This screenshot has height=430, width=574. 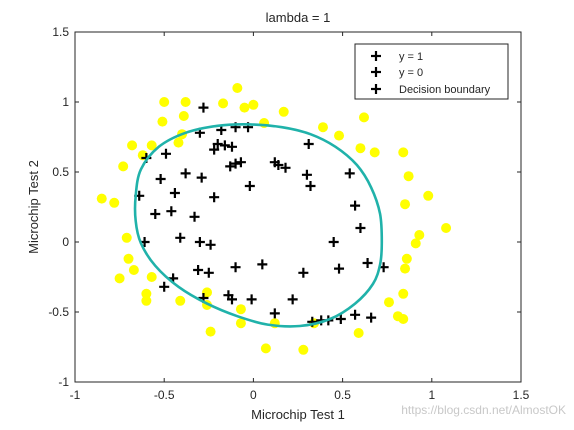 I want to click on x-tick-label: 0, so click(x=253, y=395).